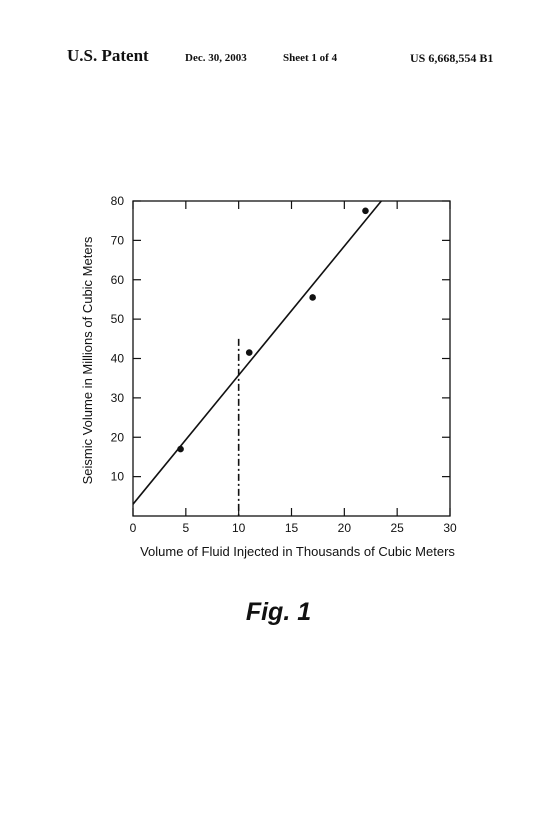 Image resolution: width=557 pixels, height=818 pixels. What do you see at coordinates (118, 280) in the screenshot?
I see `y-tick-label: 60` at bounding box center [118, 280].